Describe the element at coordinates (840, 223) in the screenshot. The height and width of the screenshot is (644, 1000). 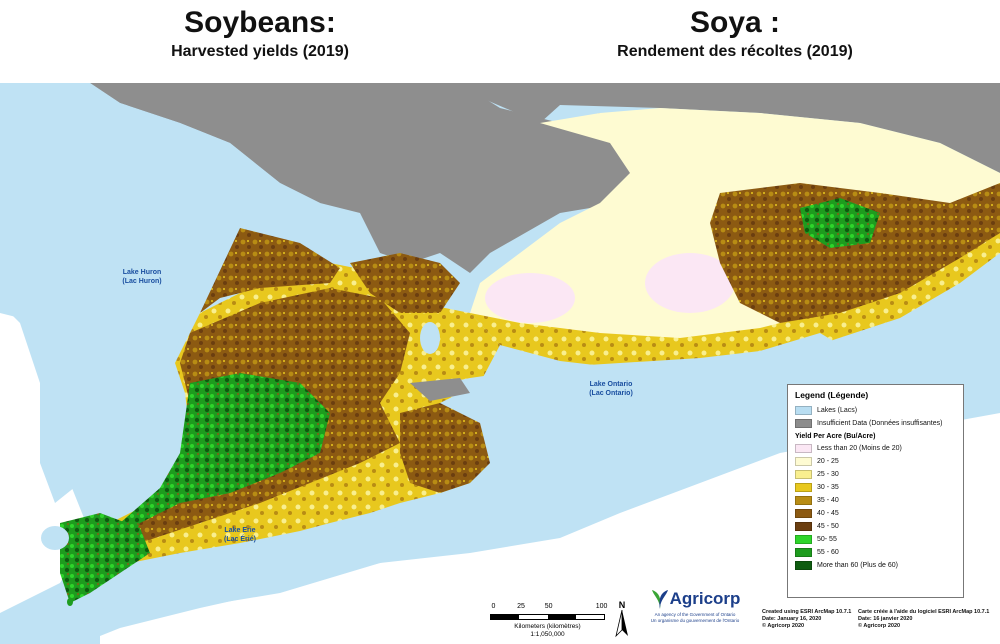
I see `east-end-green` at that location.